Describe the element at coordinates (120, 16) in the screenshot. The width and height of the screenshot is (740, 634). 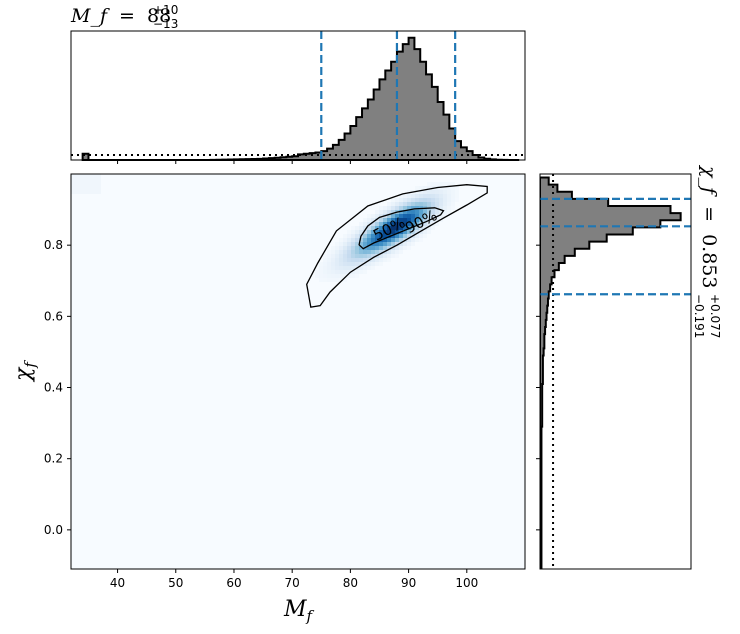
I see `svg-text: M_f = 88` at that location.